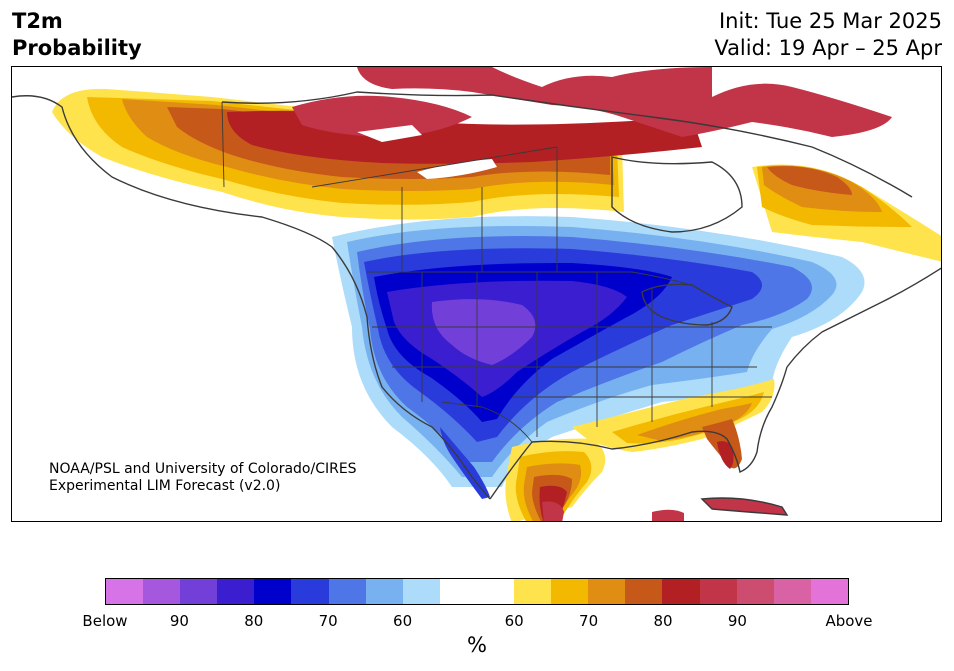 This screenshot has width=954, height=671. Describe the element at coordinates (457, 169) in the screenshot. I see `hudson-white-inlet` at that location.